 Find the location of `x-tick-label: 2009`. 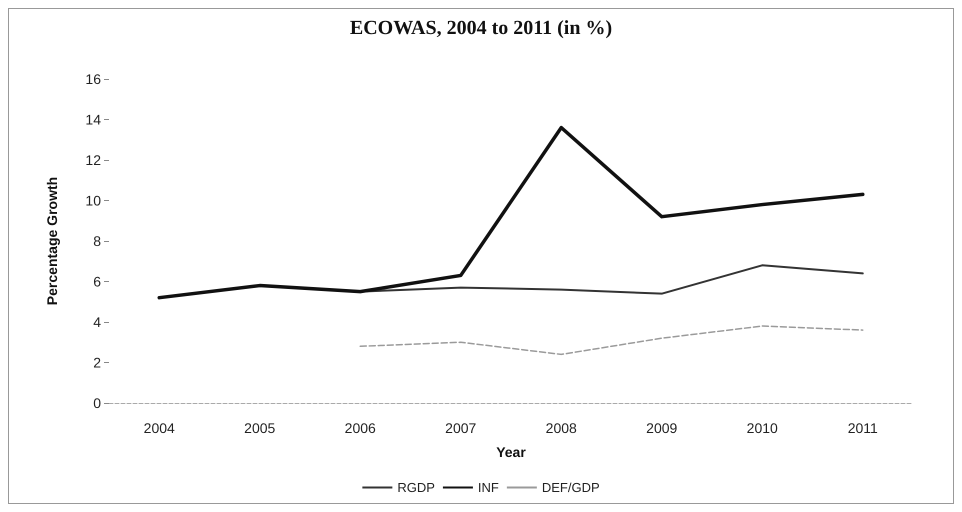

x-tick-label: 2009 is located at coordinates (662, 428).